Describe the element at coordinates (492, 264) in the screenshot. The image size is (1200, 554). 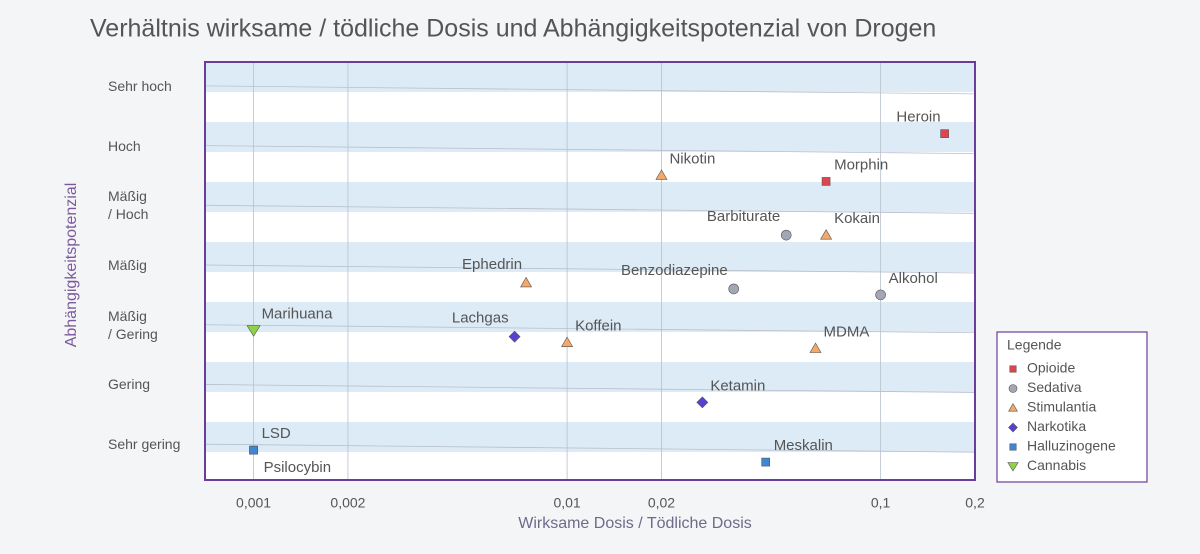
I see `point-label: Ephedrin` at that location.